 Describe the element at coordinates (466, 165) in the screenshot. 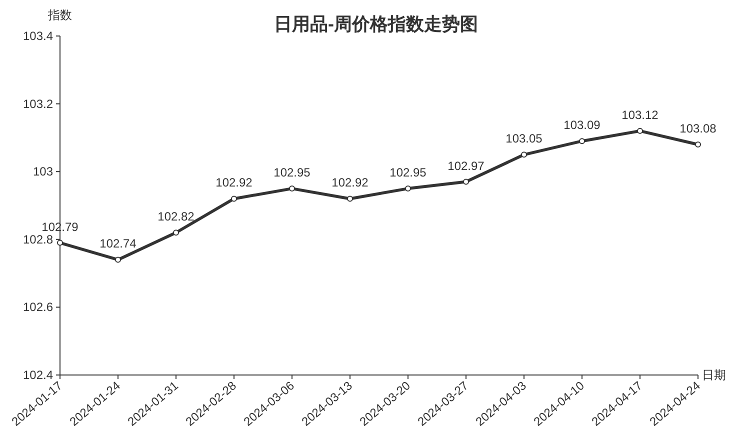

I see `data-label: 102.97` at that location.